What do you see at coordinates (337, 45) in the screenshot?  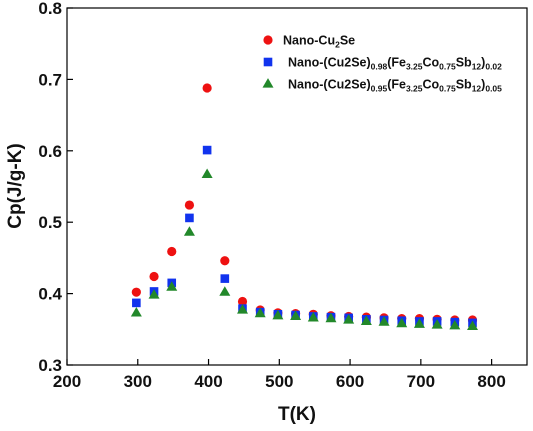 I see `legend-label-subscript: 2` at bounding box center [337, 45].